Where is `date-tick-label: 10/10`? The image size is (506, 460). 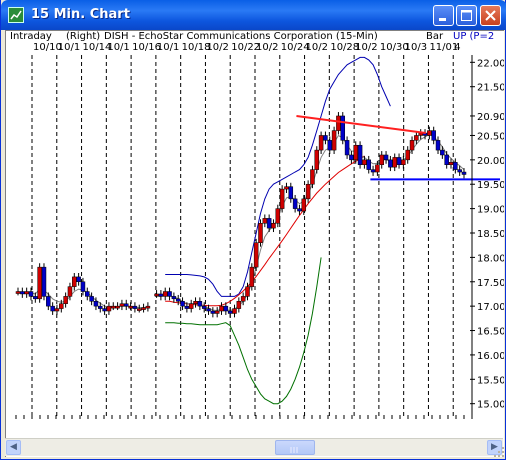 date-tick-label: 10/10 is located at coordinates (47, 47).